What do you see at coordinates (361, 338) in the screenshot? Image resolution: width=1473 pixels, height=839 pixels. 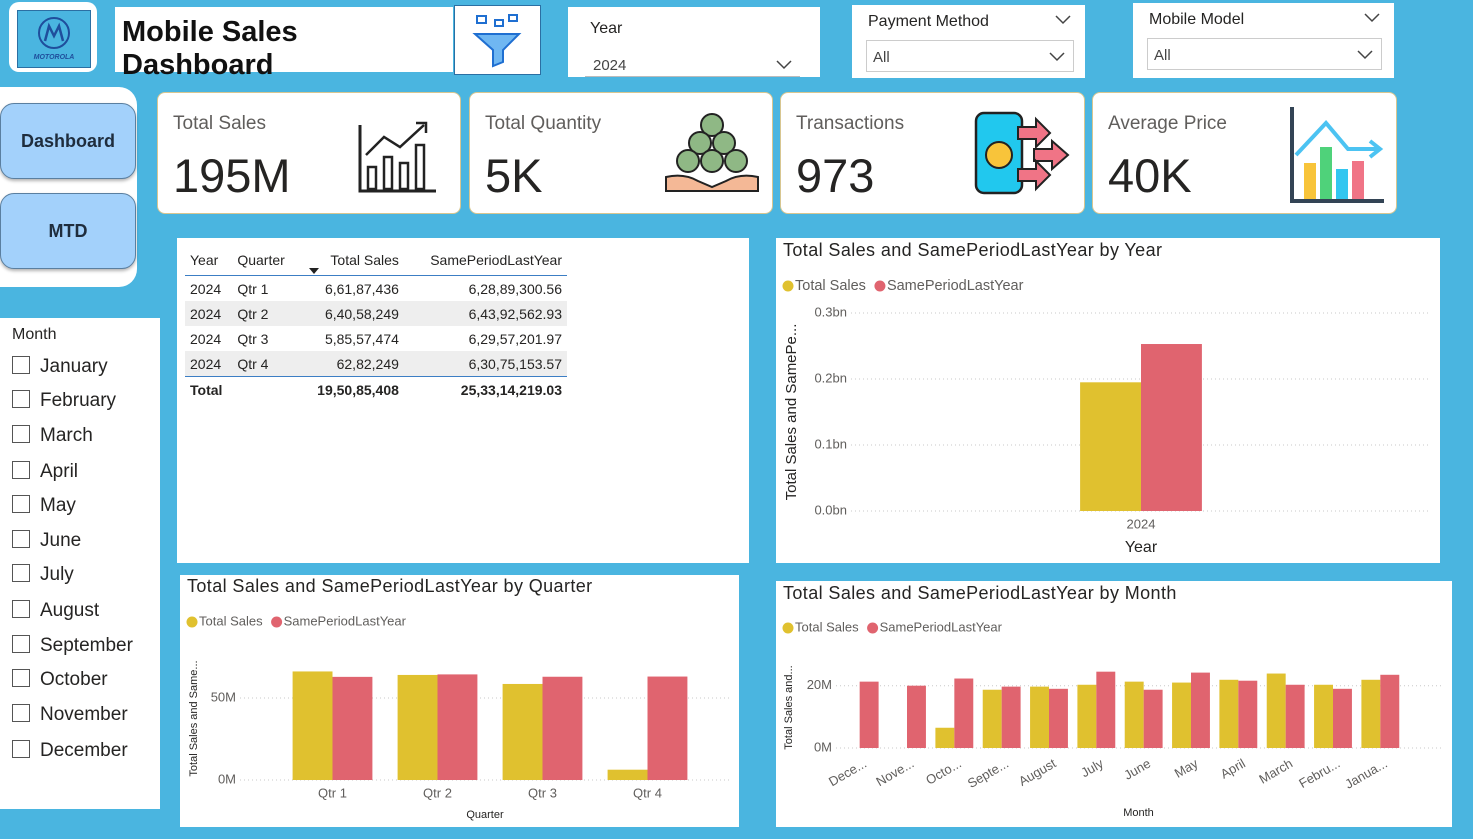 I see `table-cell: 5,85,57,474` at bounding box center [361, 338].